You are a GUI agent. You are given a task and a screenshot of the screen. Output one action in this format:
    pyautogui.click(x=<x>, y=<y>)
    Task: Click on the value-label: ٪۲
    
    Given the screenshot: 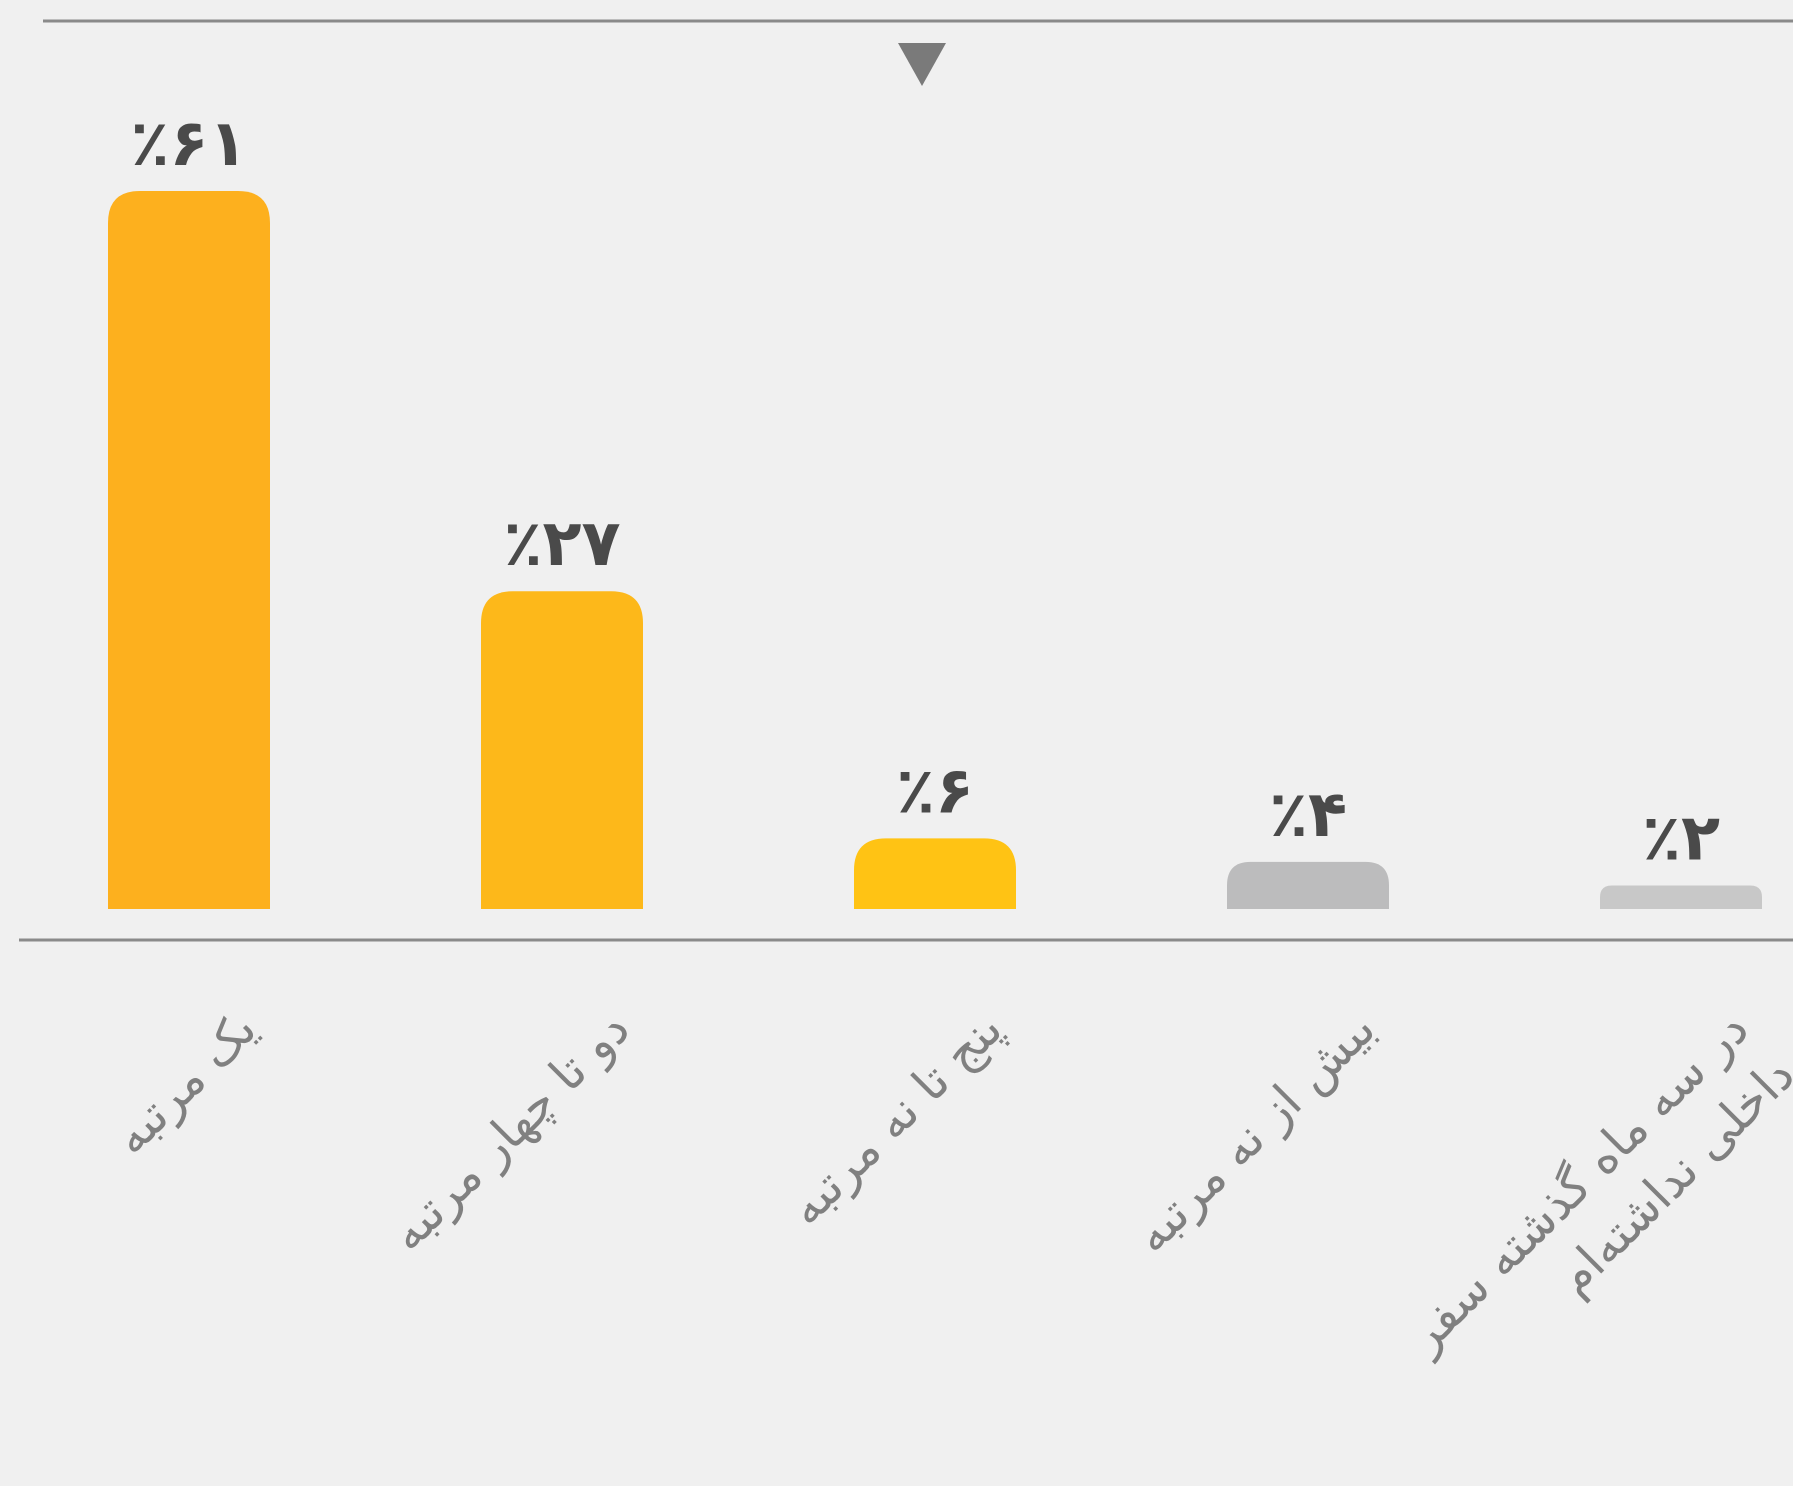 What is the action you would take?
    pyautogui.click(x=1681, y=838)
    